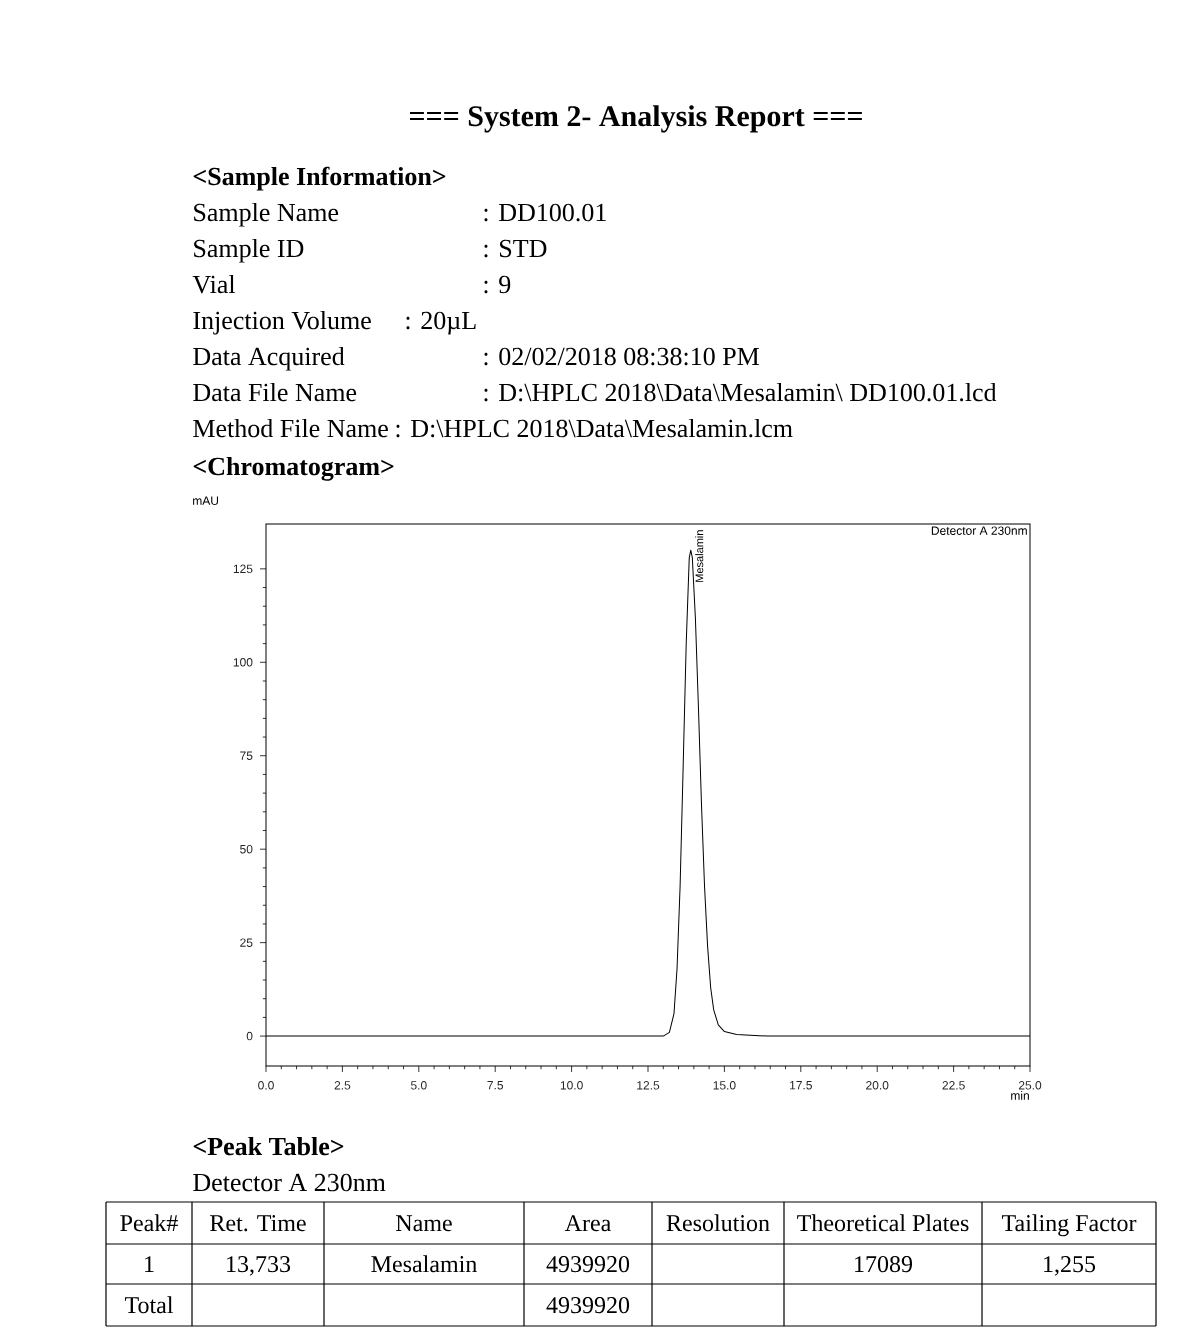 This screenshot has width=1196, height=1332. What do you see at coordinates (515, 248) in the screenshot?
I see `text: : STD` at bounding box center [515, 248].